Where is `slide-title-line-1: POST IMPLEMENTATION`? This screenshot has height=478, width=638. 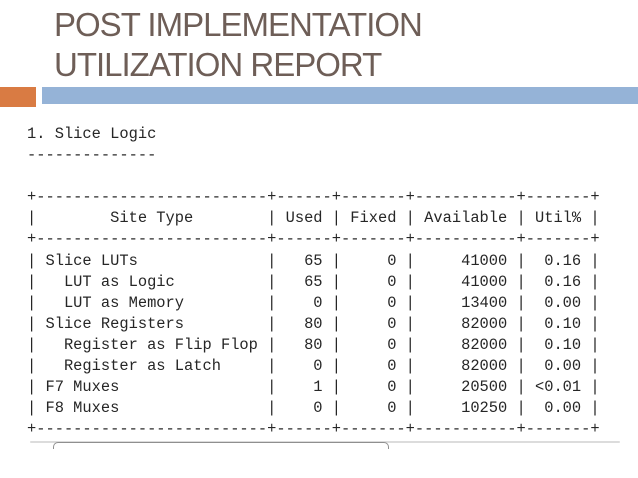
slide-title-line-1: POST IMPLEMENTATION is located at coordinates (238, 24).